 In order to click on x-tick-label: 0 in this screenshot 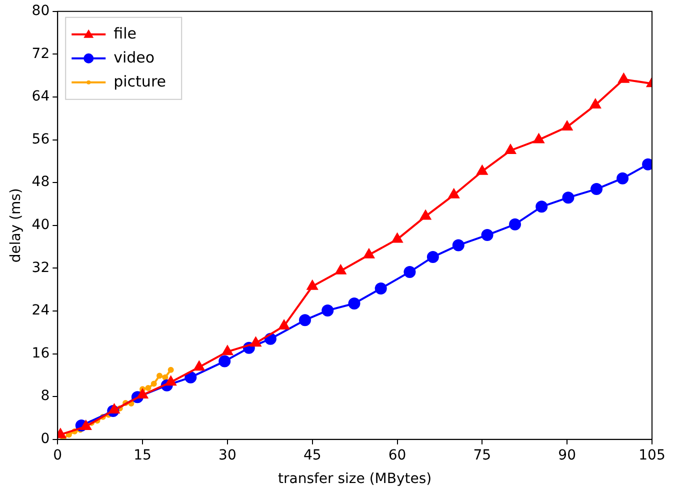, I will do `click(57, 455)`.